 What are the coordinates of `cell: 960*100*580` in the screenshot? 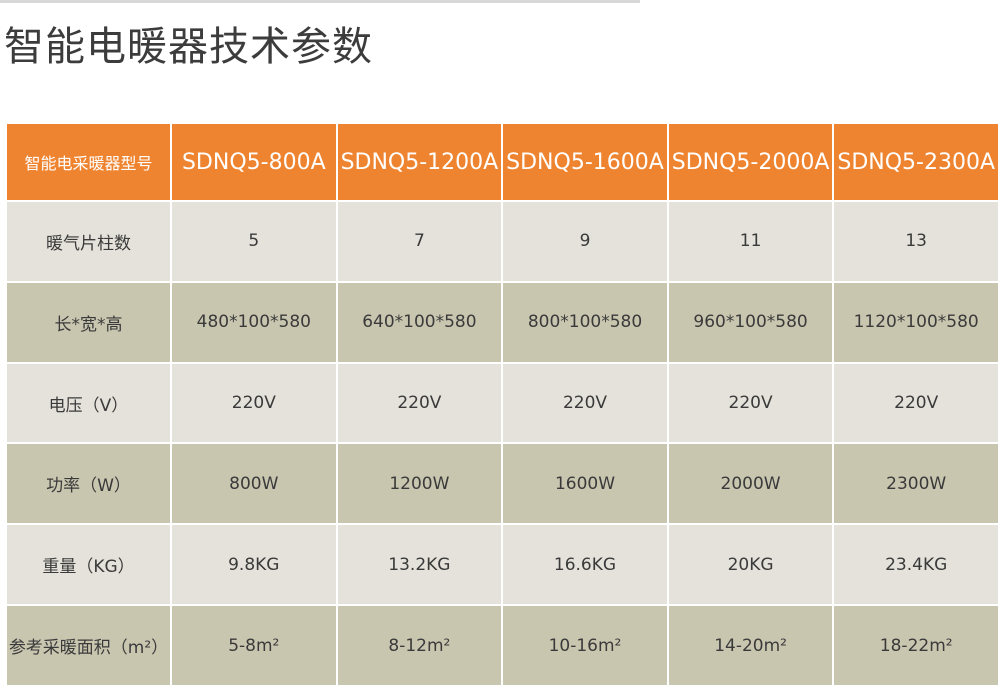 It's located at (750, 322).